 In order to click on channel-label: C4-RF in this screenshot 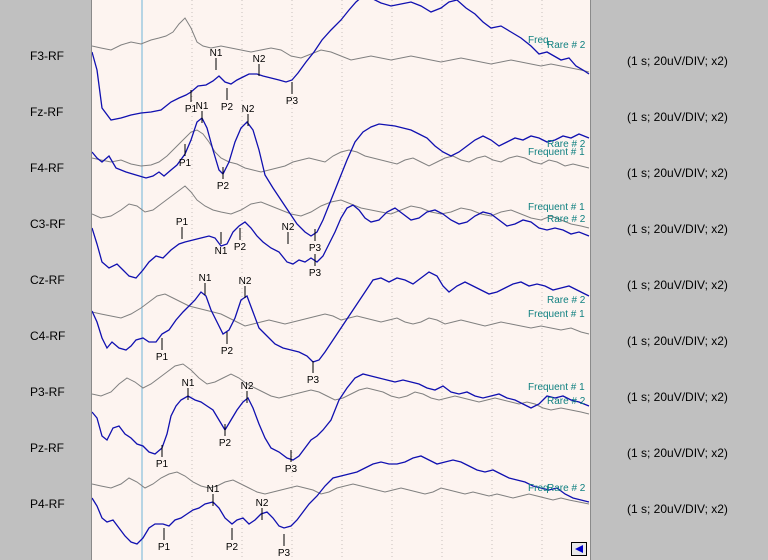, I will do `click(48, 336)`.